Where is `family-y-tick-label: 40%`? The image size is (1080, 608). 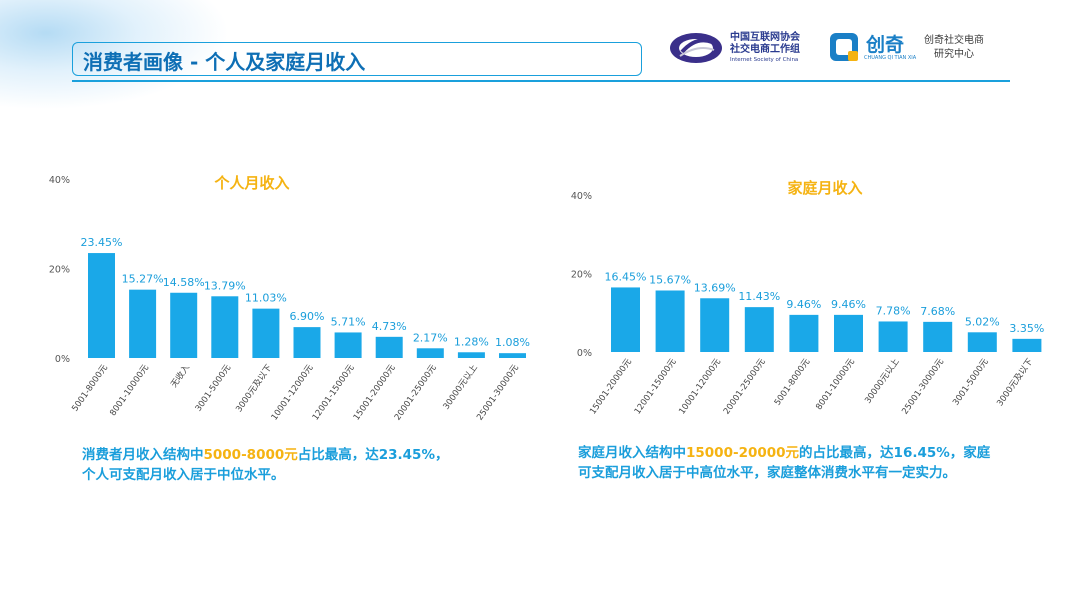
family-y-tick-label: 40% is located at coordinates (581, 196).